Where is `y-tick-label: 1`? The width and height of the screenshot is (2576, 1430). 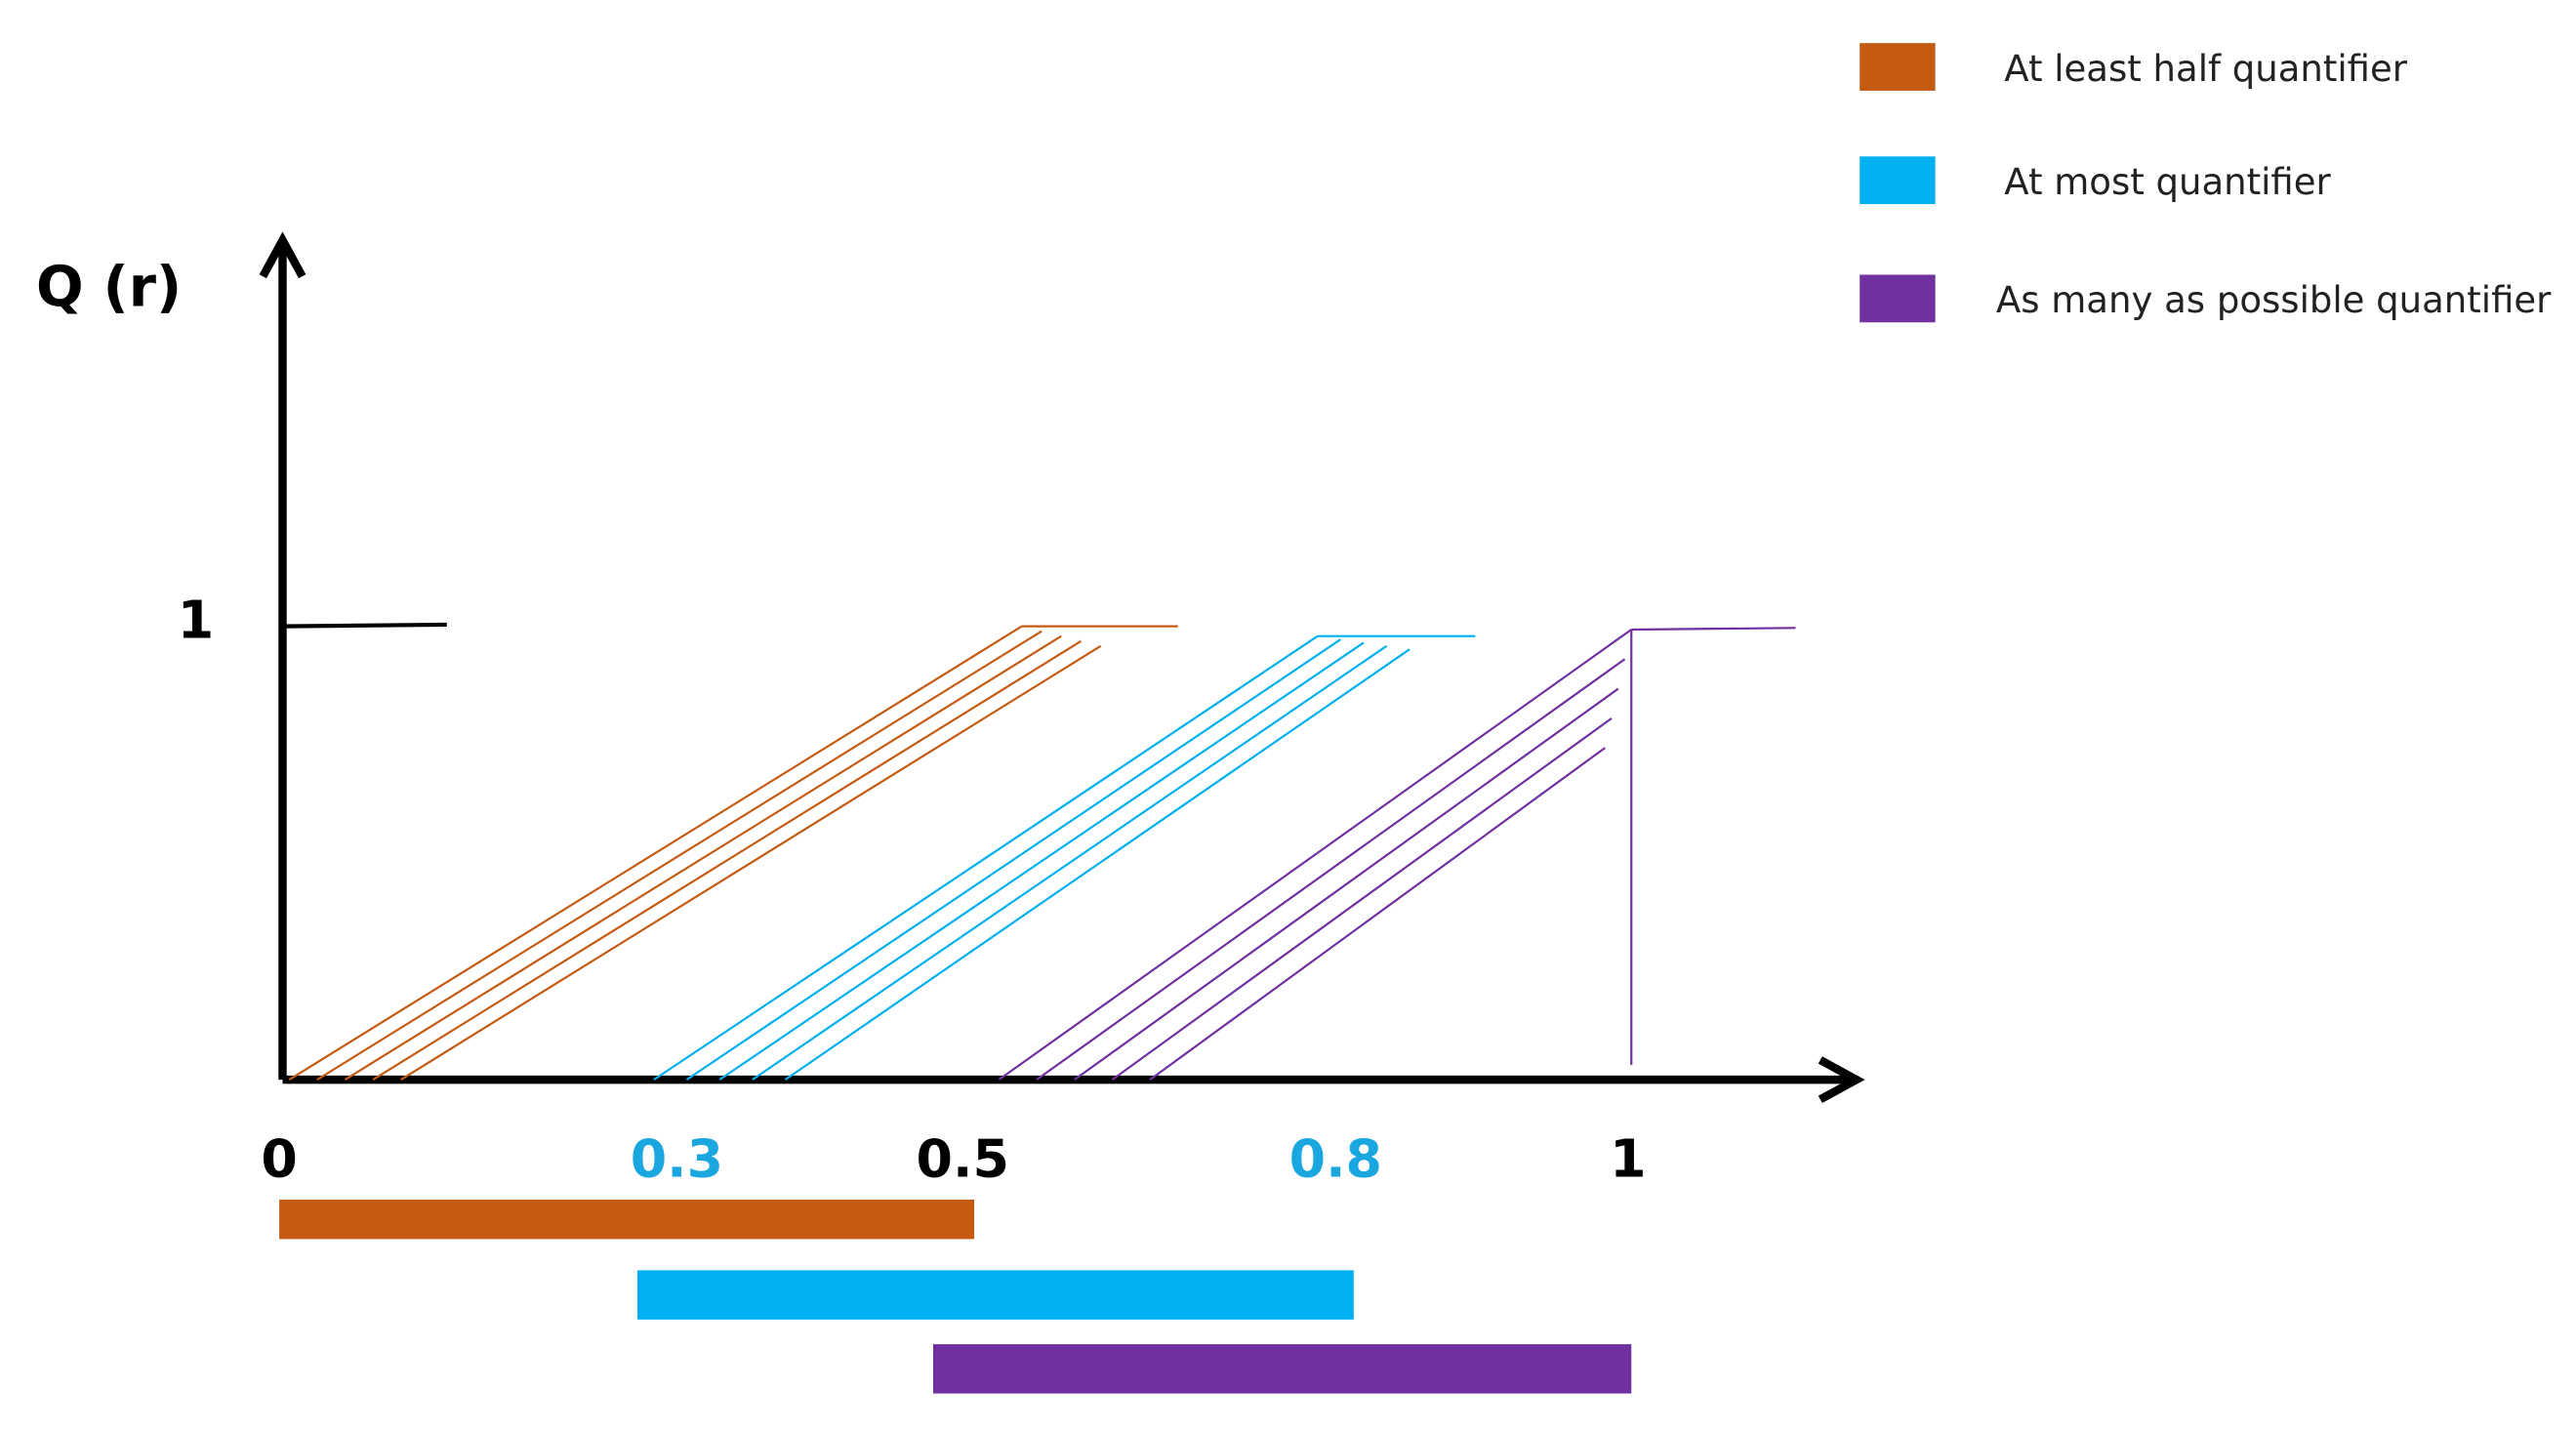
y-tick-label: 1 is located at coordinates (196, 619).